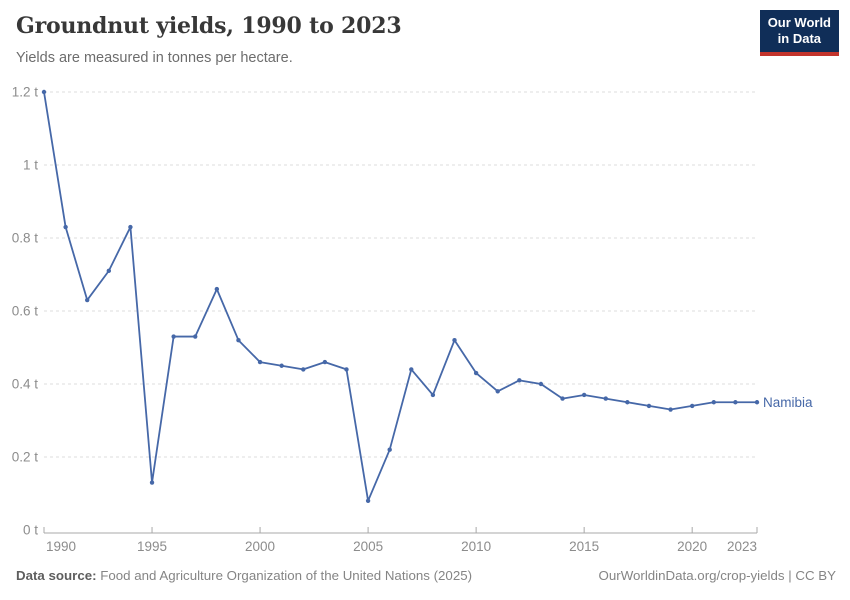 Image resolution: width=850 pixels, height=600 pixels. What do you see at coordinates (476, 546) in the screenshot?
I see `x-tick-label: 2010` at bounding box center [476, 546].